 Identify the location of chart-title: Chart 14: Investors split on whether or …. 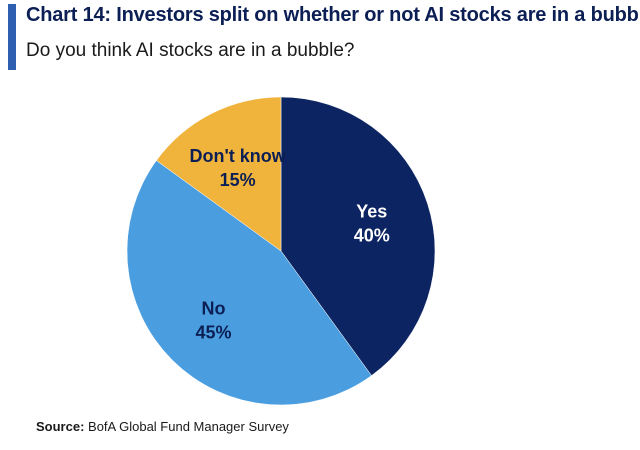
(333, 15).